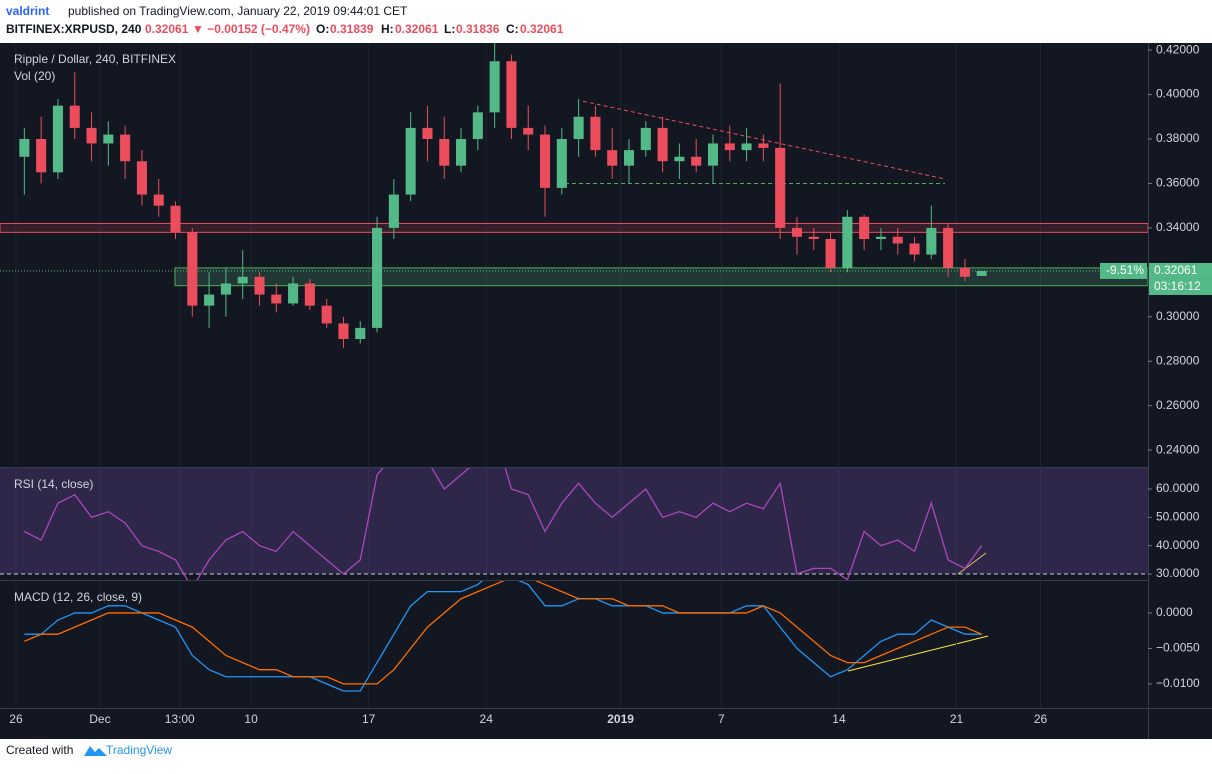 Image resolution: width=1212 pixels, height=774 pixels. What do you see at coordinates (574, 227) in the screenshot?
I see `resistance-zone` at bounding box center [574, 227].